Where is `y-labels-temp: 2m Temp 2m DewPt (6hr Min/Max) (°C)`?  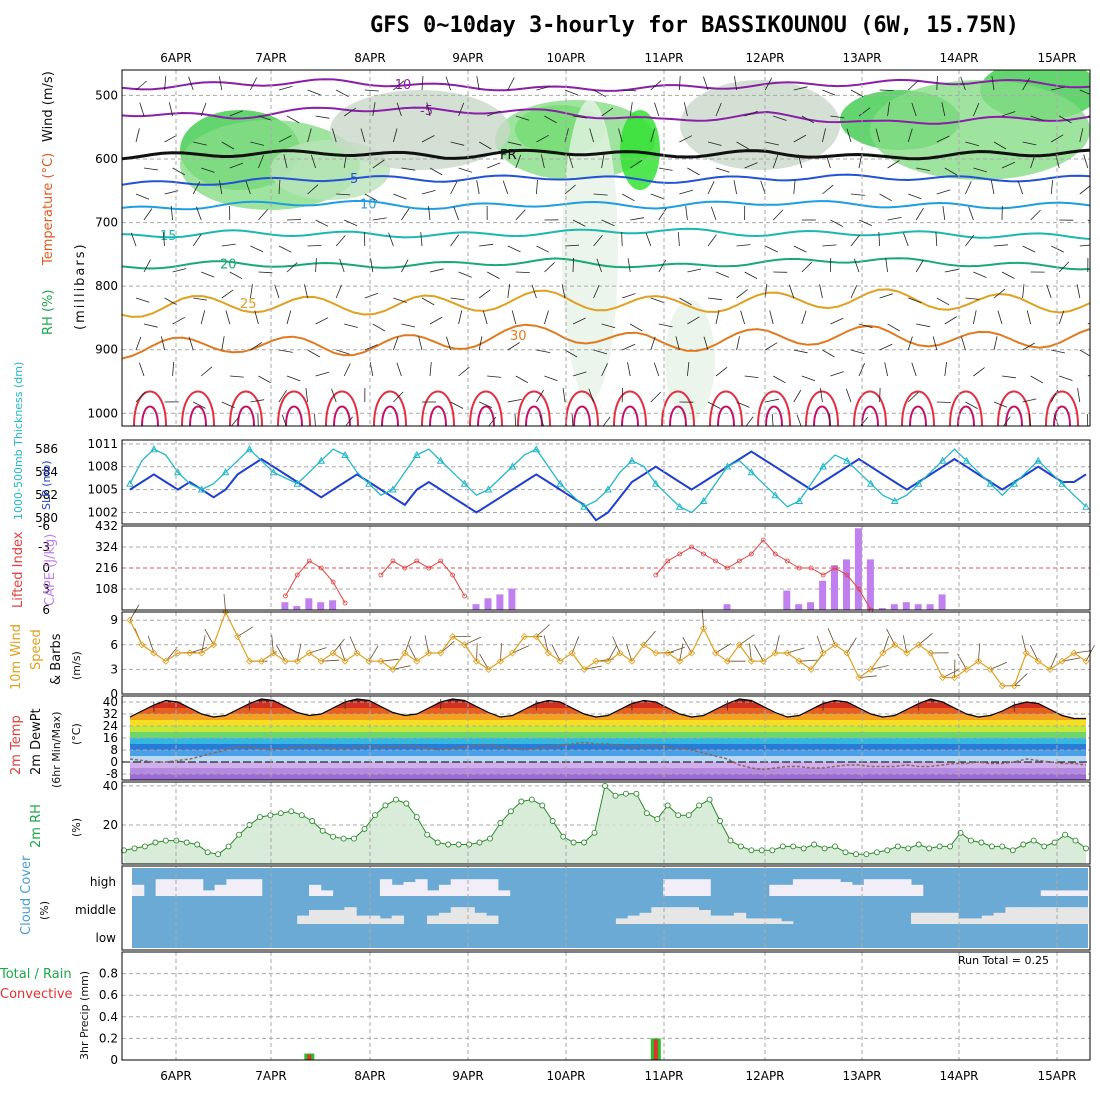 y-labels-temp: 2m Temp 2m DewPt (6hr Min/Max) (°C) is located at coordinates (46, 748).